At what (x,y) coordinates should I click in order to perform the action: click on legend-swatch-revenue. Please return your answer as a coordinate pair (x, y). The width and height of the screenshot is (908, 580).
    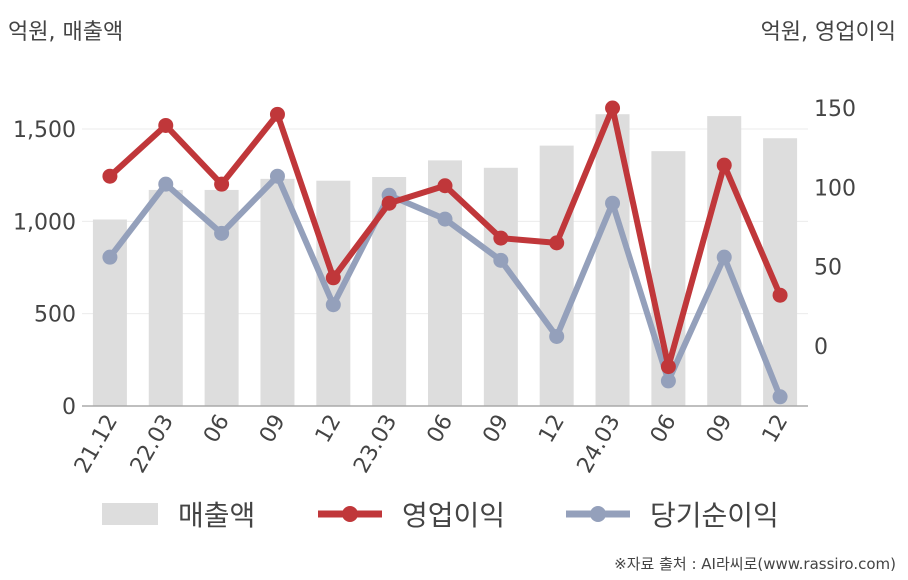
    Looking at the image, I should click on (130, 514).